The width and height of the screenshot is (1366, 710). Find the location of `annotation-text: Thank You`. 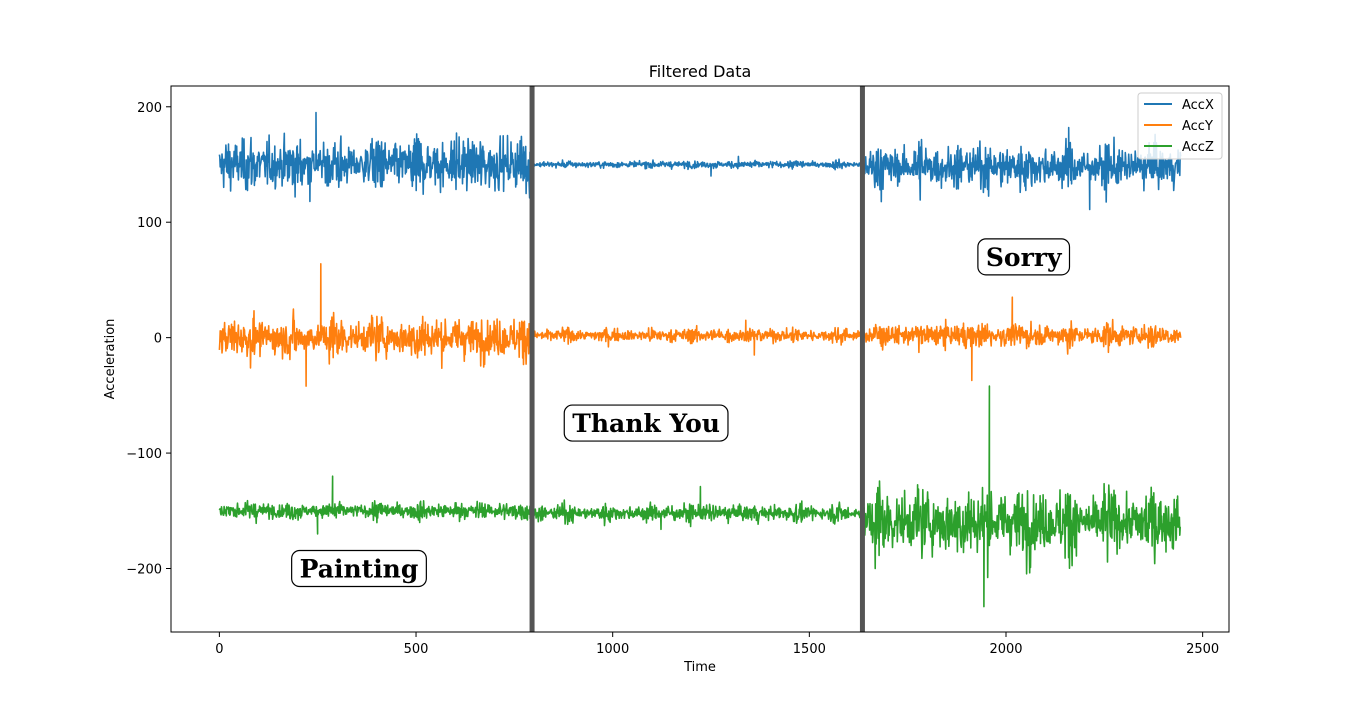

annotation-text: Thank You is located at coordinates (646, 423).